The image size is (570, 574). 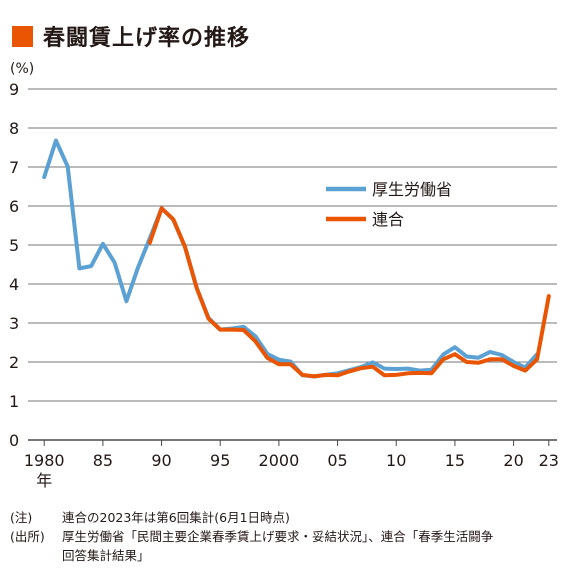 I want to click on x-tick-labels: 1980 85 90 95 2000 05 10 15 20 23 年, so click(x=291, y=470).